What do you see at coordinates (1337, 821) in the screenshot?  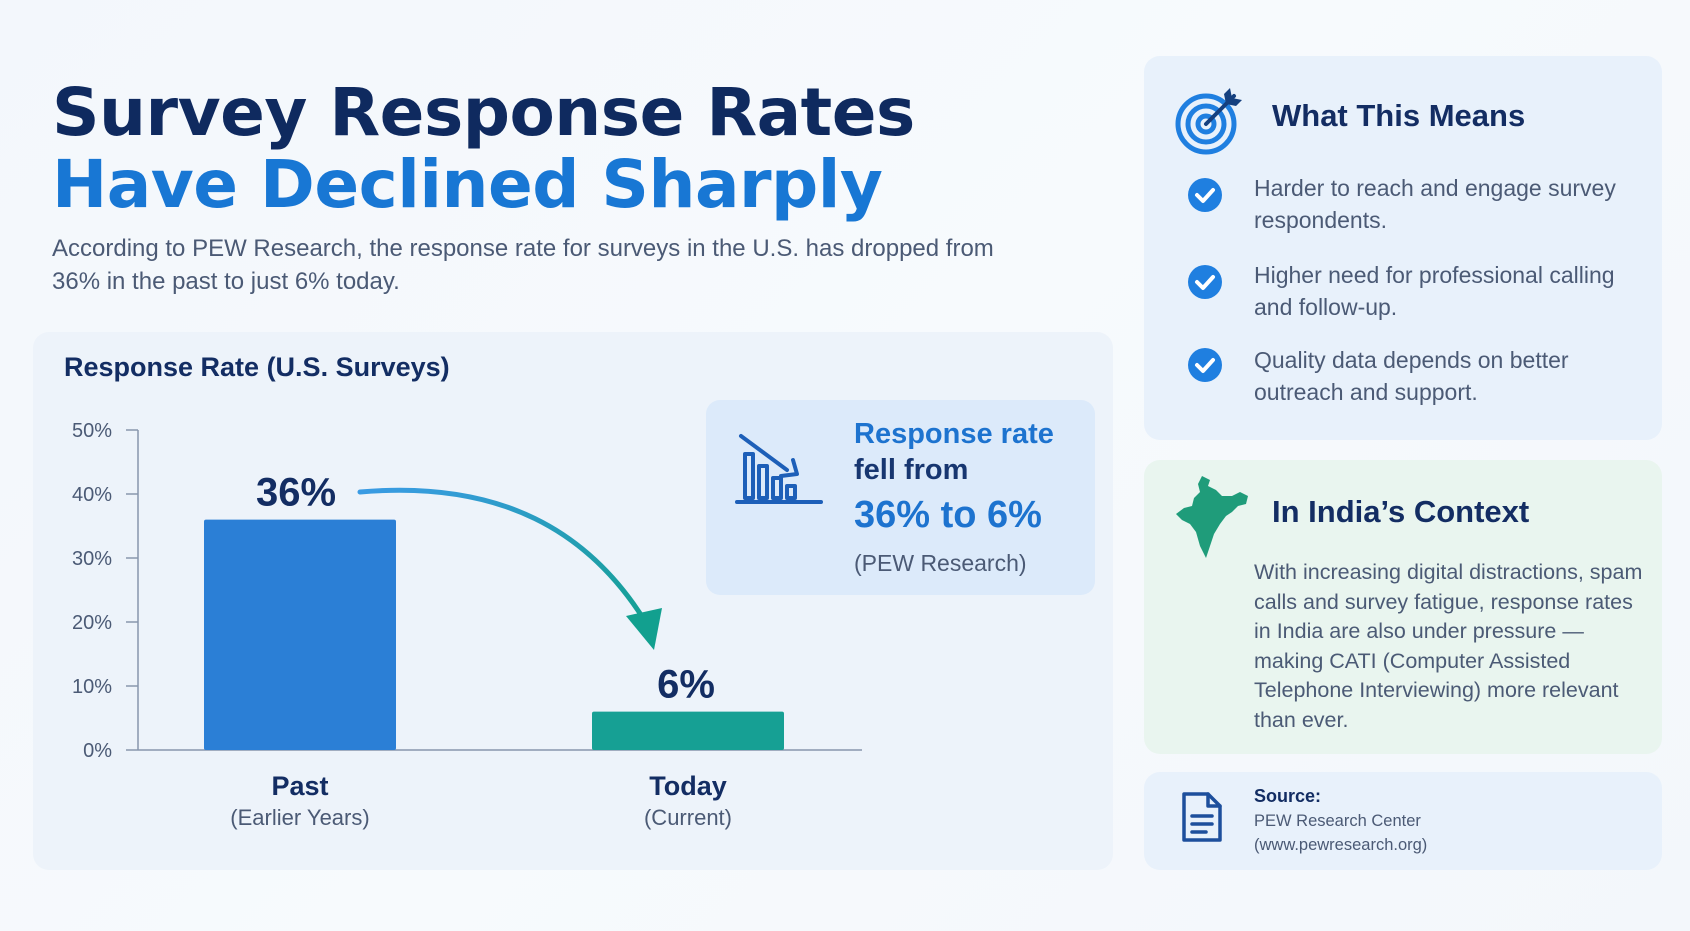 I see `source-line1: PEW Research Center` at bounding box center [1337, 821].